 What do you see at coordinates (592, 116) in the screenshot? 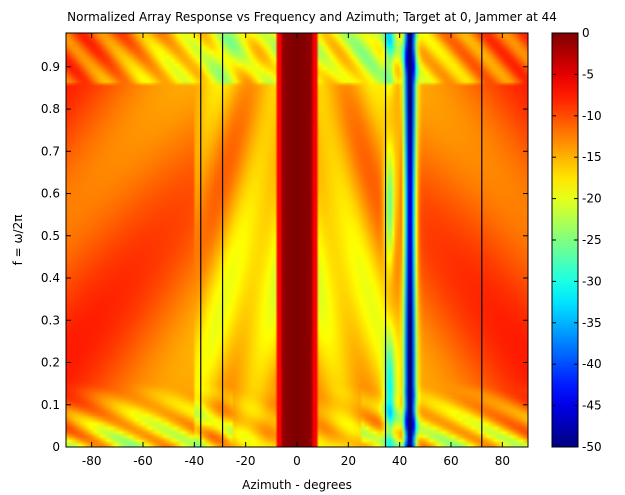
I see `colorbar-tick-label: -10` at bounding box center [592, 116].